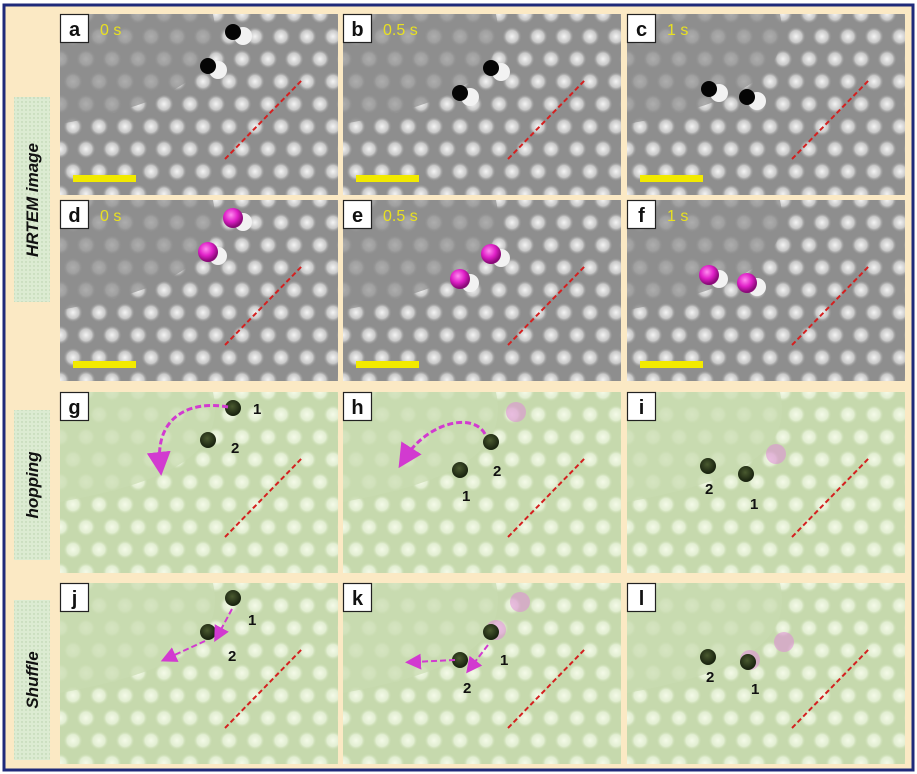 The height and width of the screenshot is (774, 917). Describe the element at coordinates (110, 216) in the screenshot. I see `time-stamp: 0 s` at that location.